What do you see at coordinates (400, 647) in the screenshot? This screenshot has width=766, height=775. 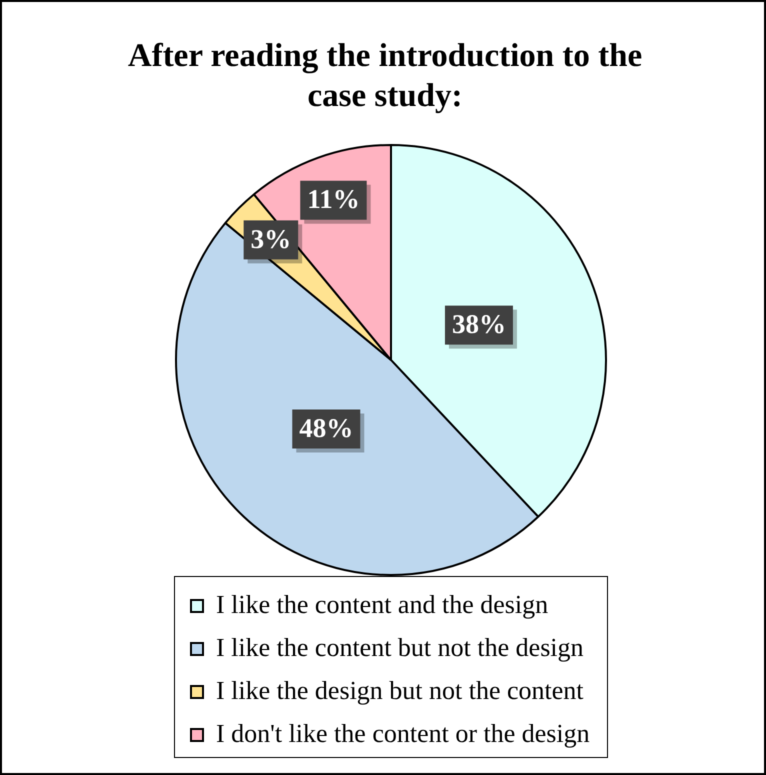 I see `legend-label: I like the content but not the design` at bounding box center [400, 647].